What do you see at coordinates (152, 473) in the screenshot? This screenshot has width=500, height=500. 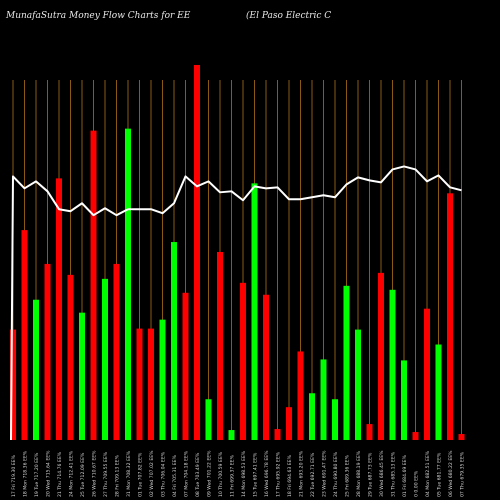 I see `x-tick-label: 02 Wed 707.02 EE%` at bounding box center [152, 473].